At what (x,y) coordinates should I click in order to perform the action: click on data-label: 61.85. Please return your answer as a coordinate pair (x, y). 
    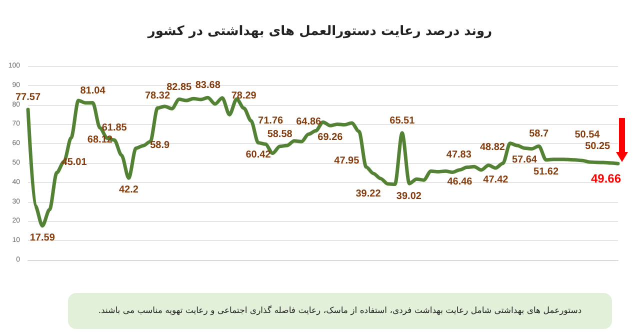
    Looking at the image, I should click on (115, 128).